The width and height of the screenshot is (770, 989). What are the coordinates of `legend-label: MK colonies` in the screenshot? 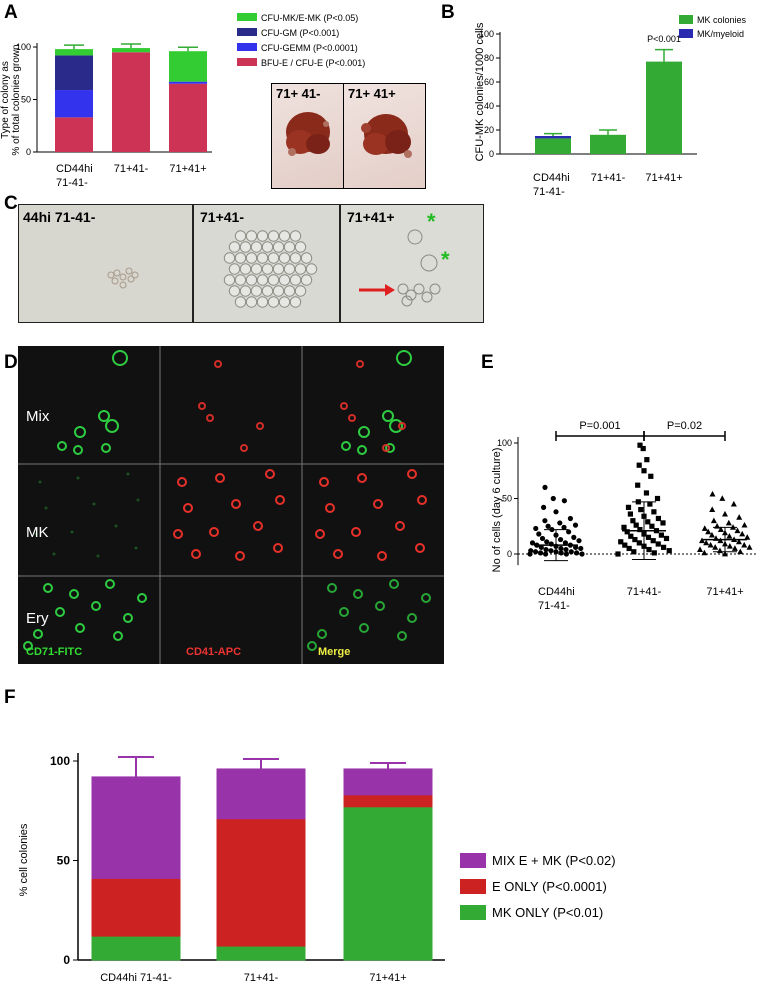 It's located at (722, 20).